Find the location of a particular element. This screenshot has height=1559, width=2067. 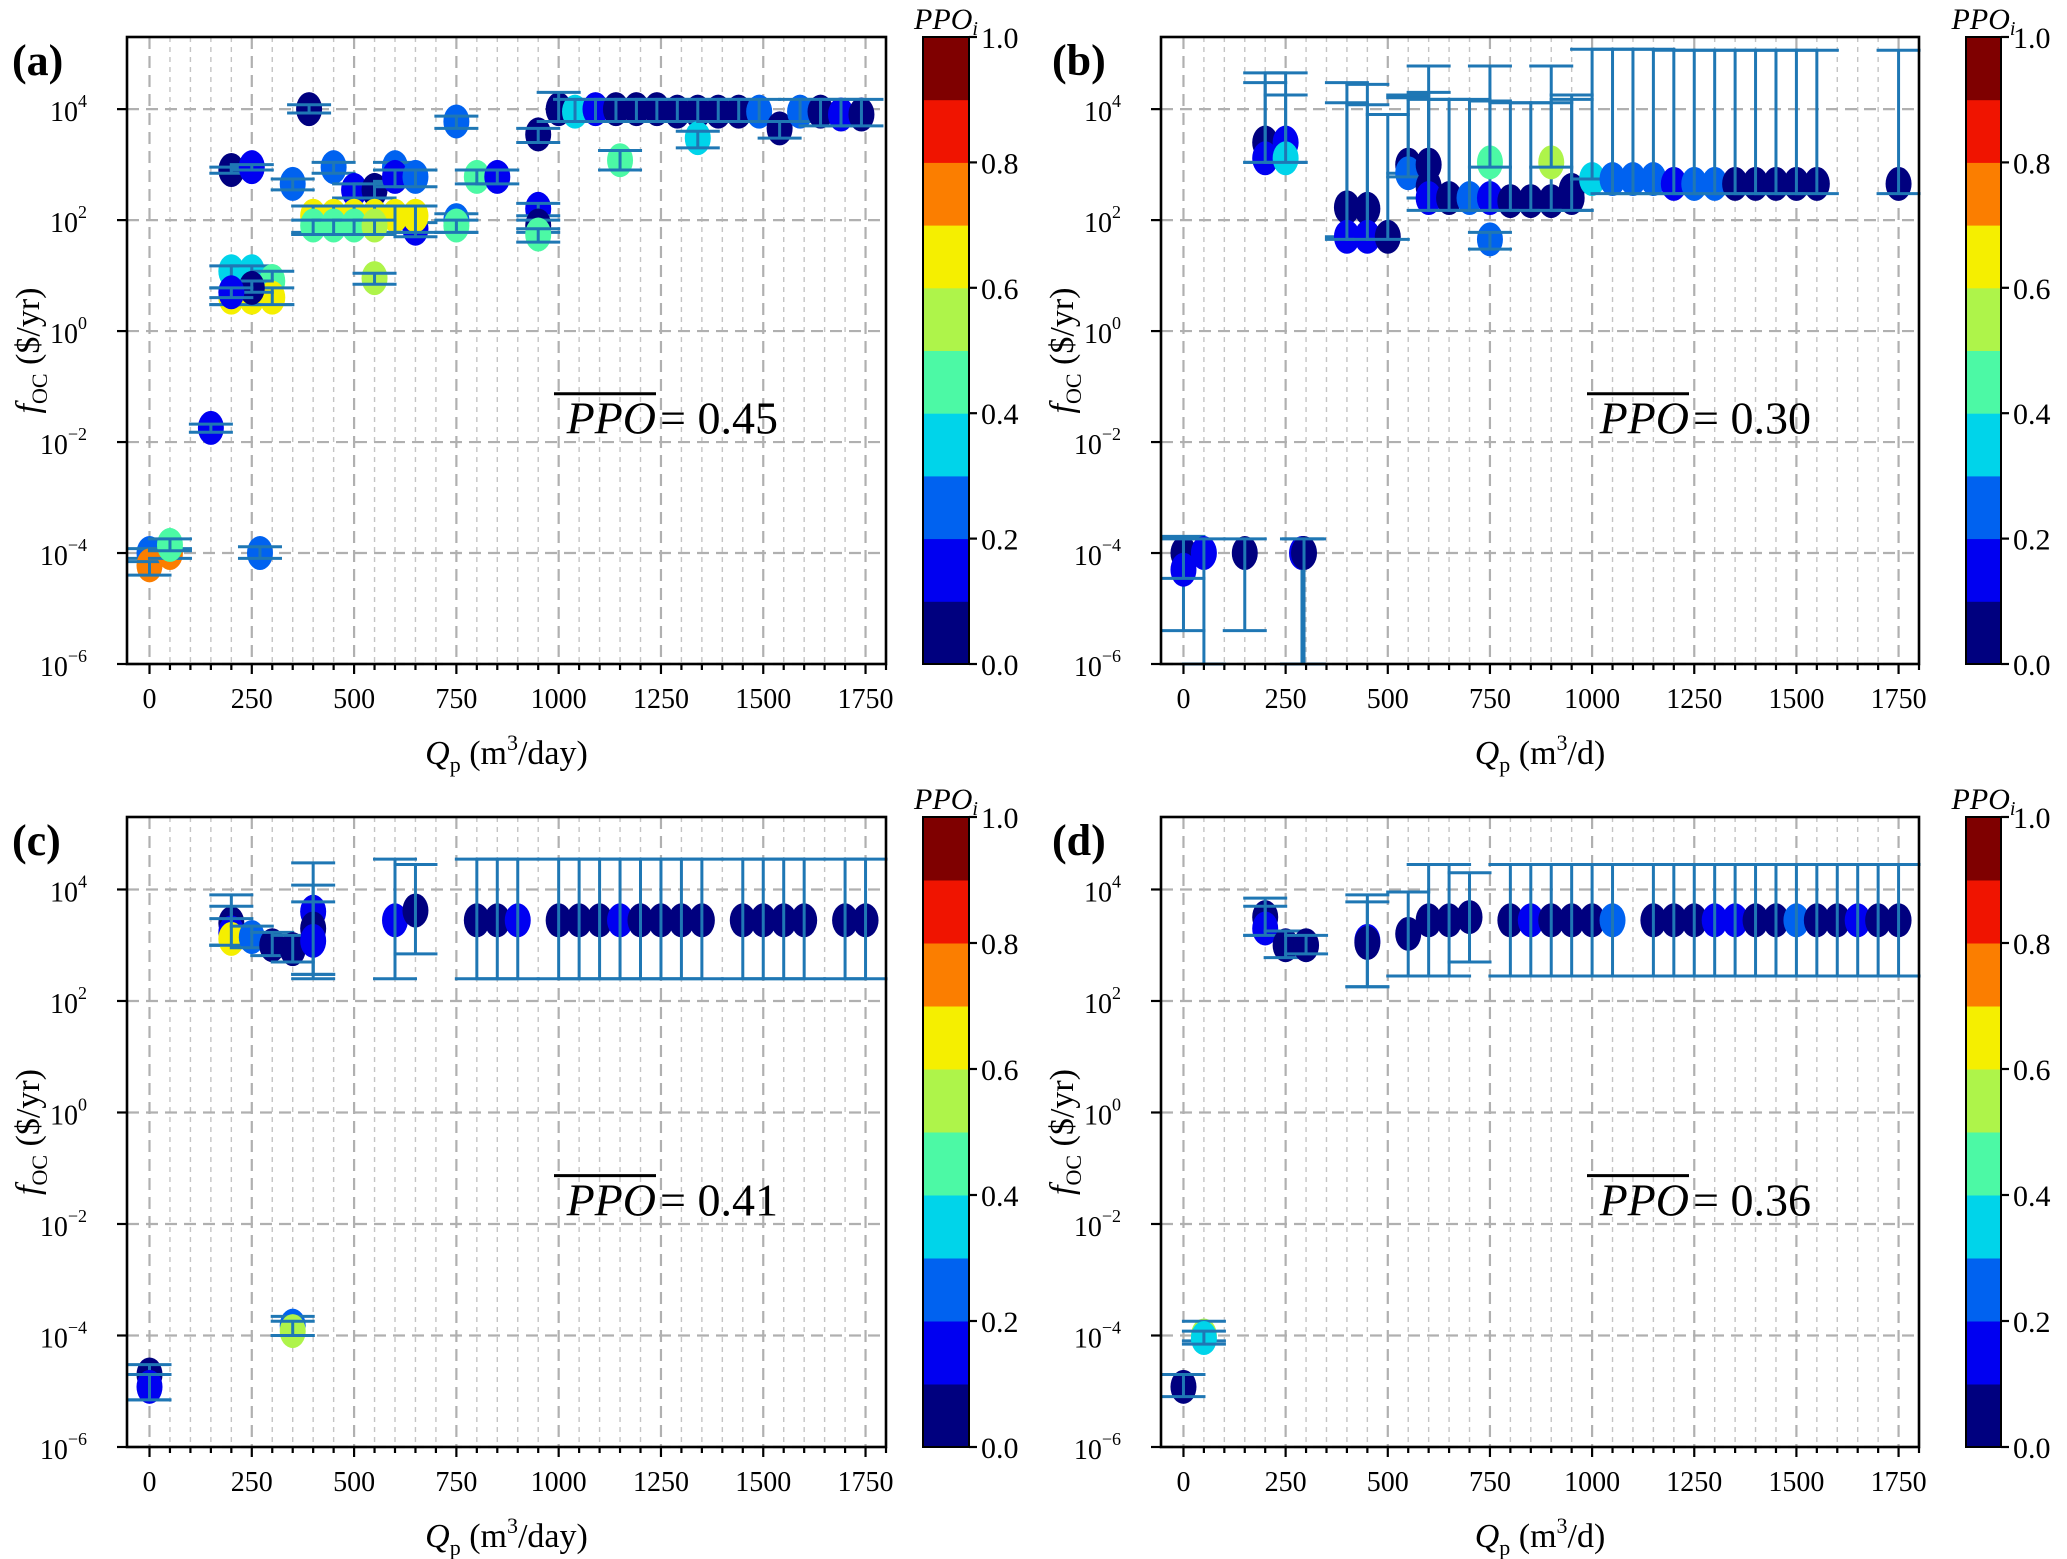

panel-label: (a) is located at coordinates (37, 60).